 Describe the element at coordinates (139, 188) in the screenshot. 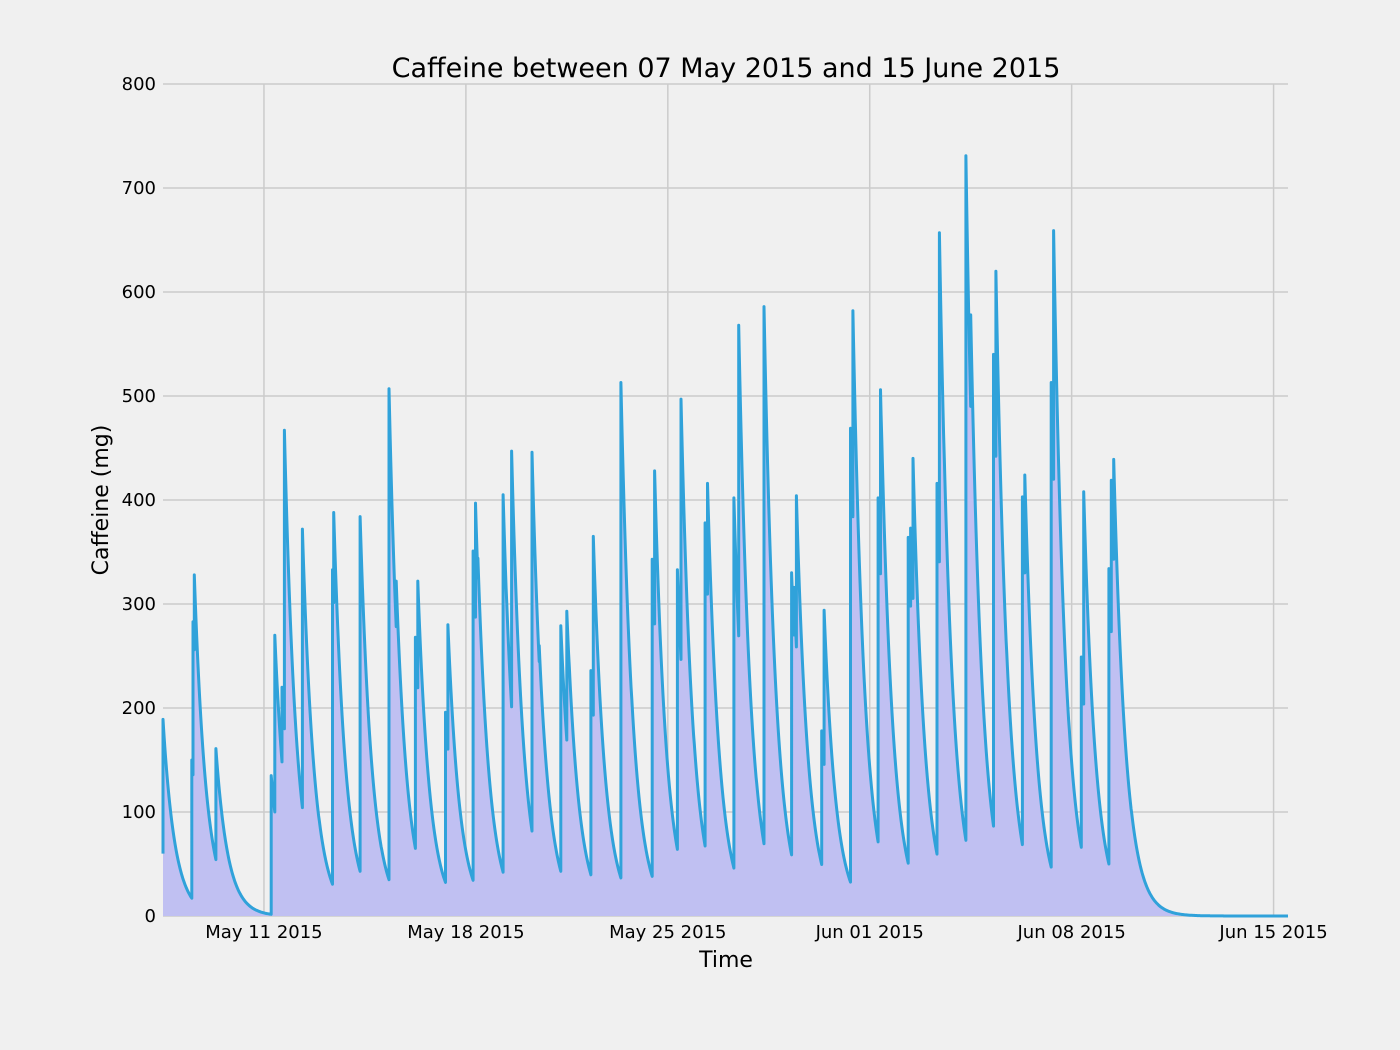

I see `y-tick-label: 700` at that location.